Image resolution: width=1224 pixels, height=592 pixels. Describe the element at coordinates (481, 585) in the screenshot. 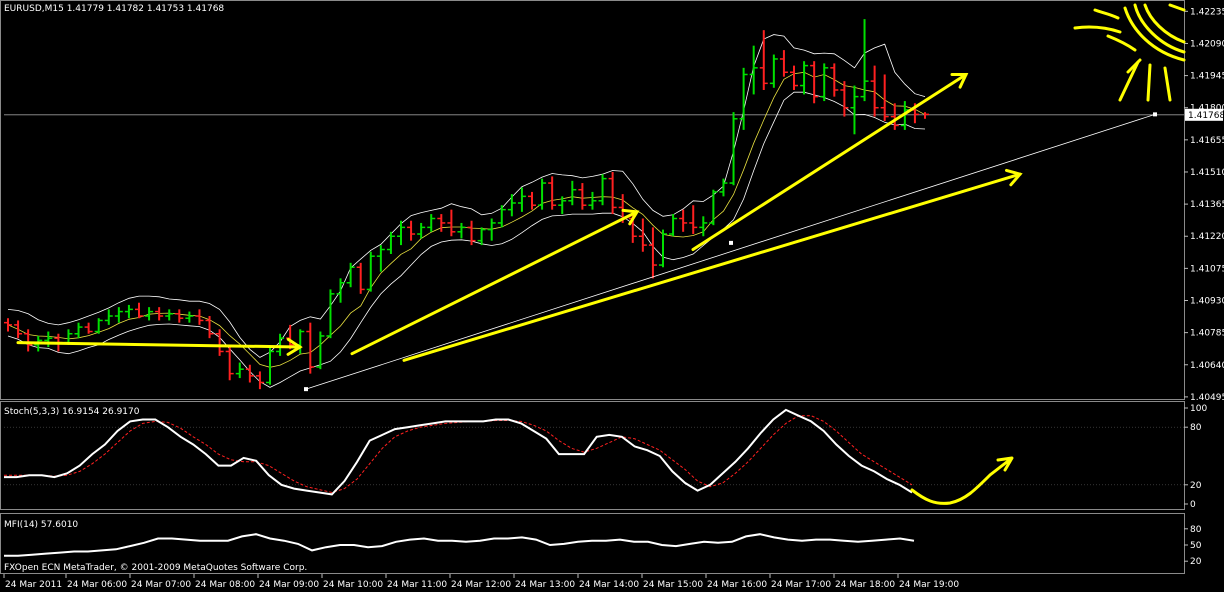

I see `time-tick-label: 24 Mar 12:00` at that location.